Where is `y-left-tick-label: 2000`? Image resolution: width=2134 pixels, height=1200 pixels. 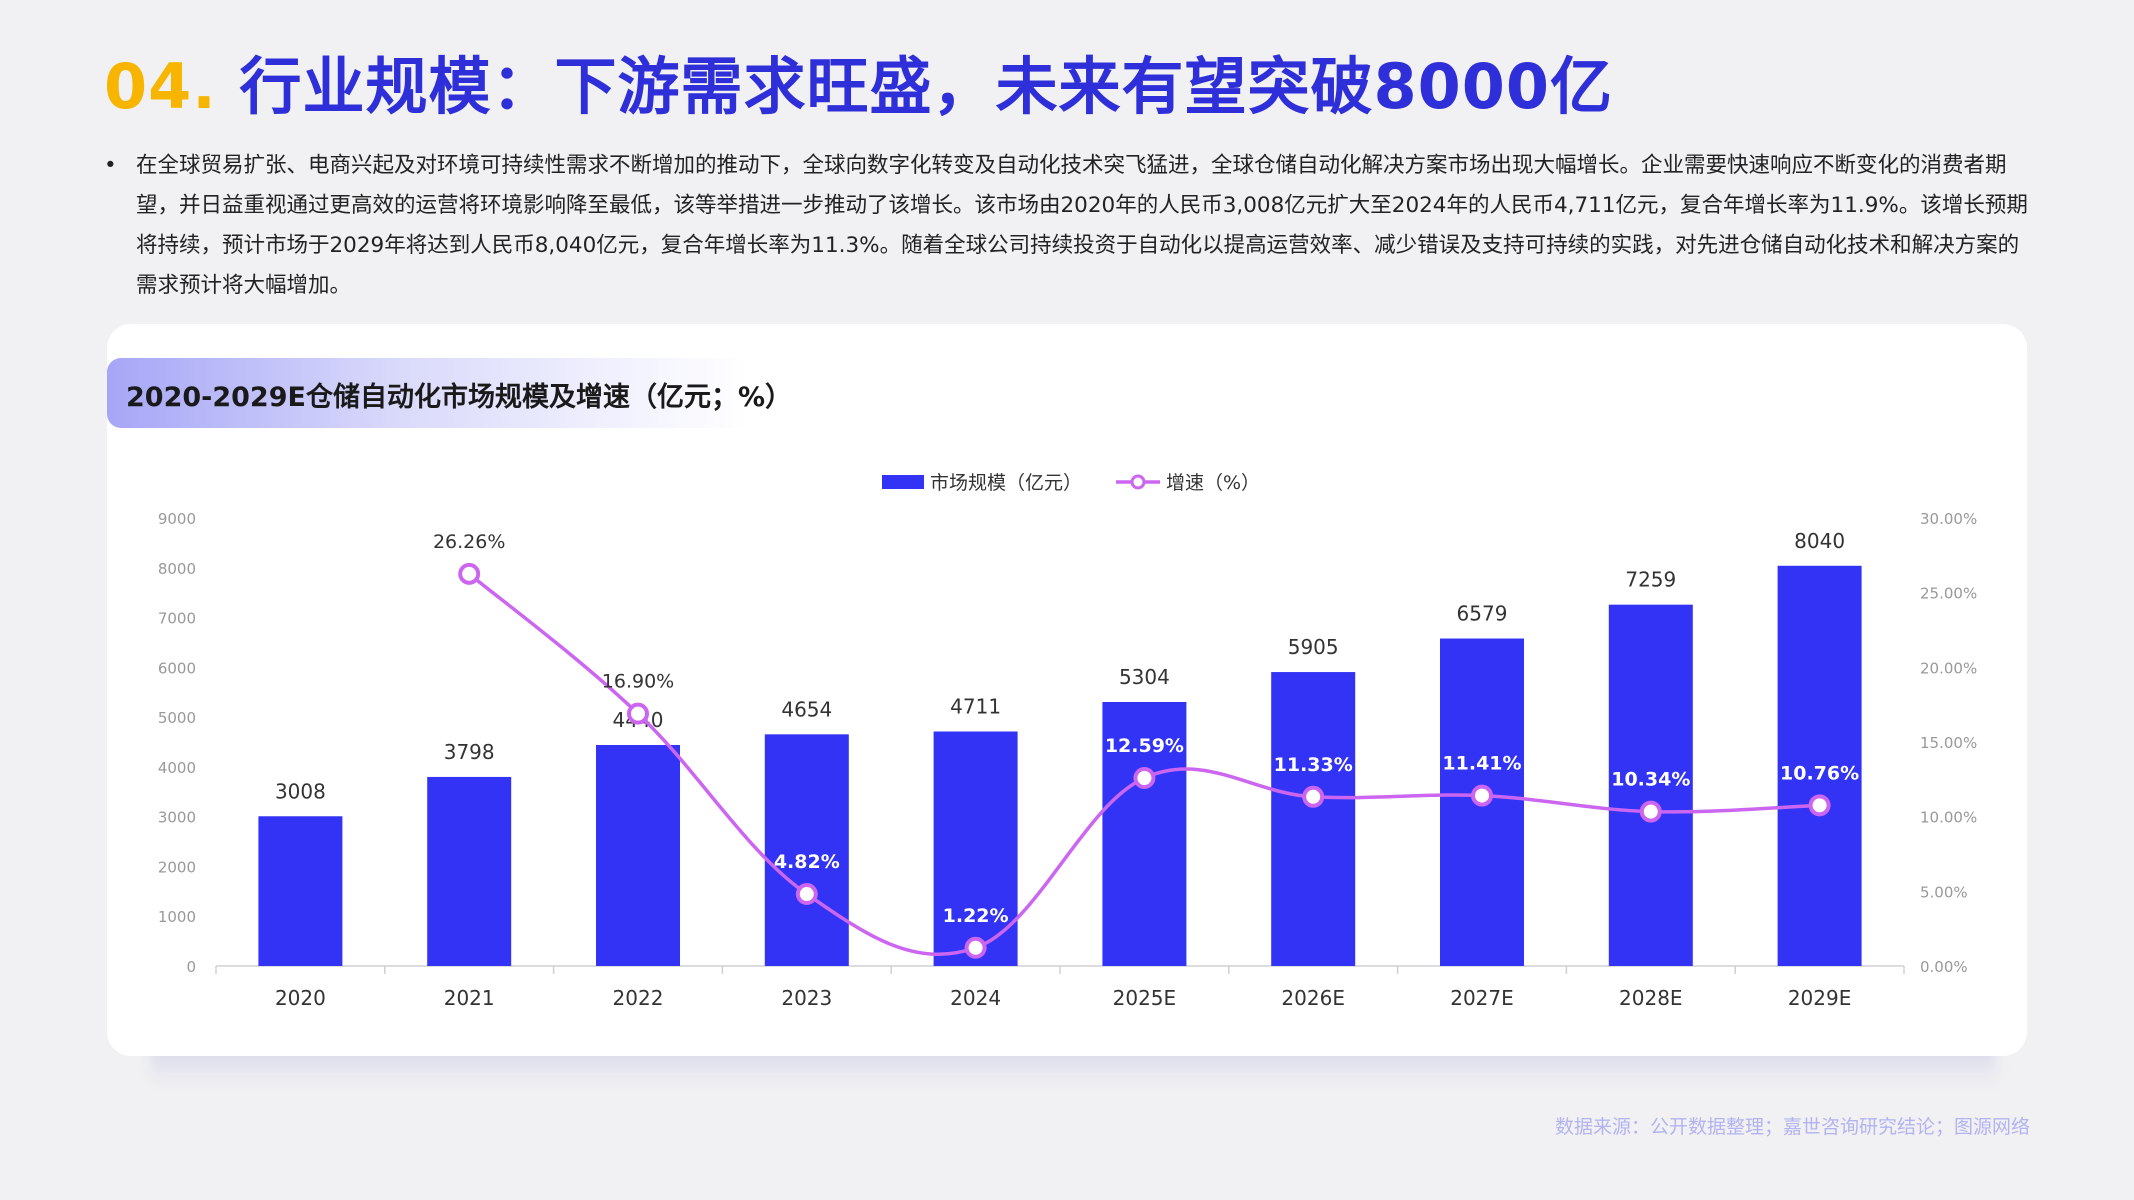
y-left-tick-label: 2000 is located at coordinates (177, 867).